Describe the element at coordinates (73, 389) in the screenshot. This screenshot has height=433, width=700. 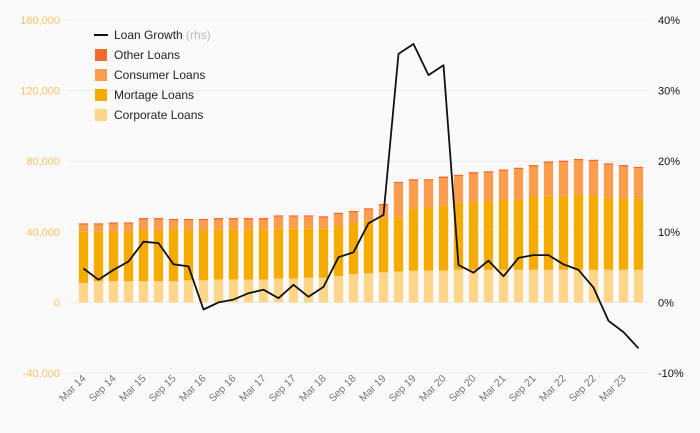
I see `x-tick-label: Mar 14` at that location.